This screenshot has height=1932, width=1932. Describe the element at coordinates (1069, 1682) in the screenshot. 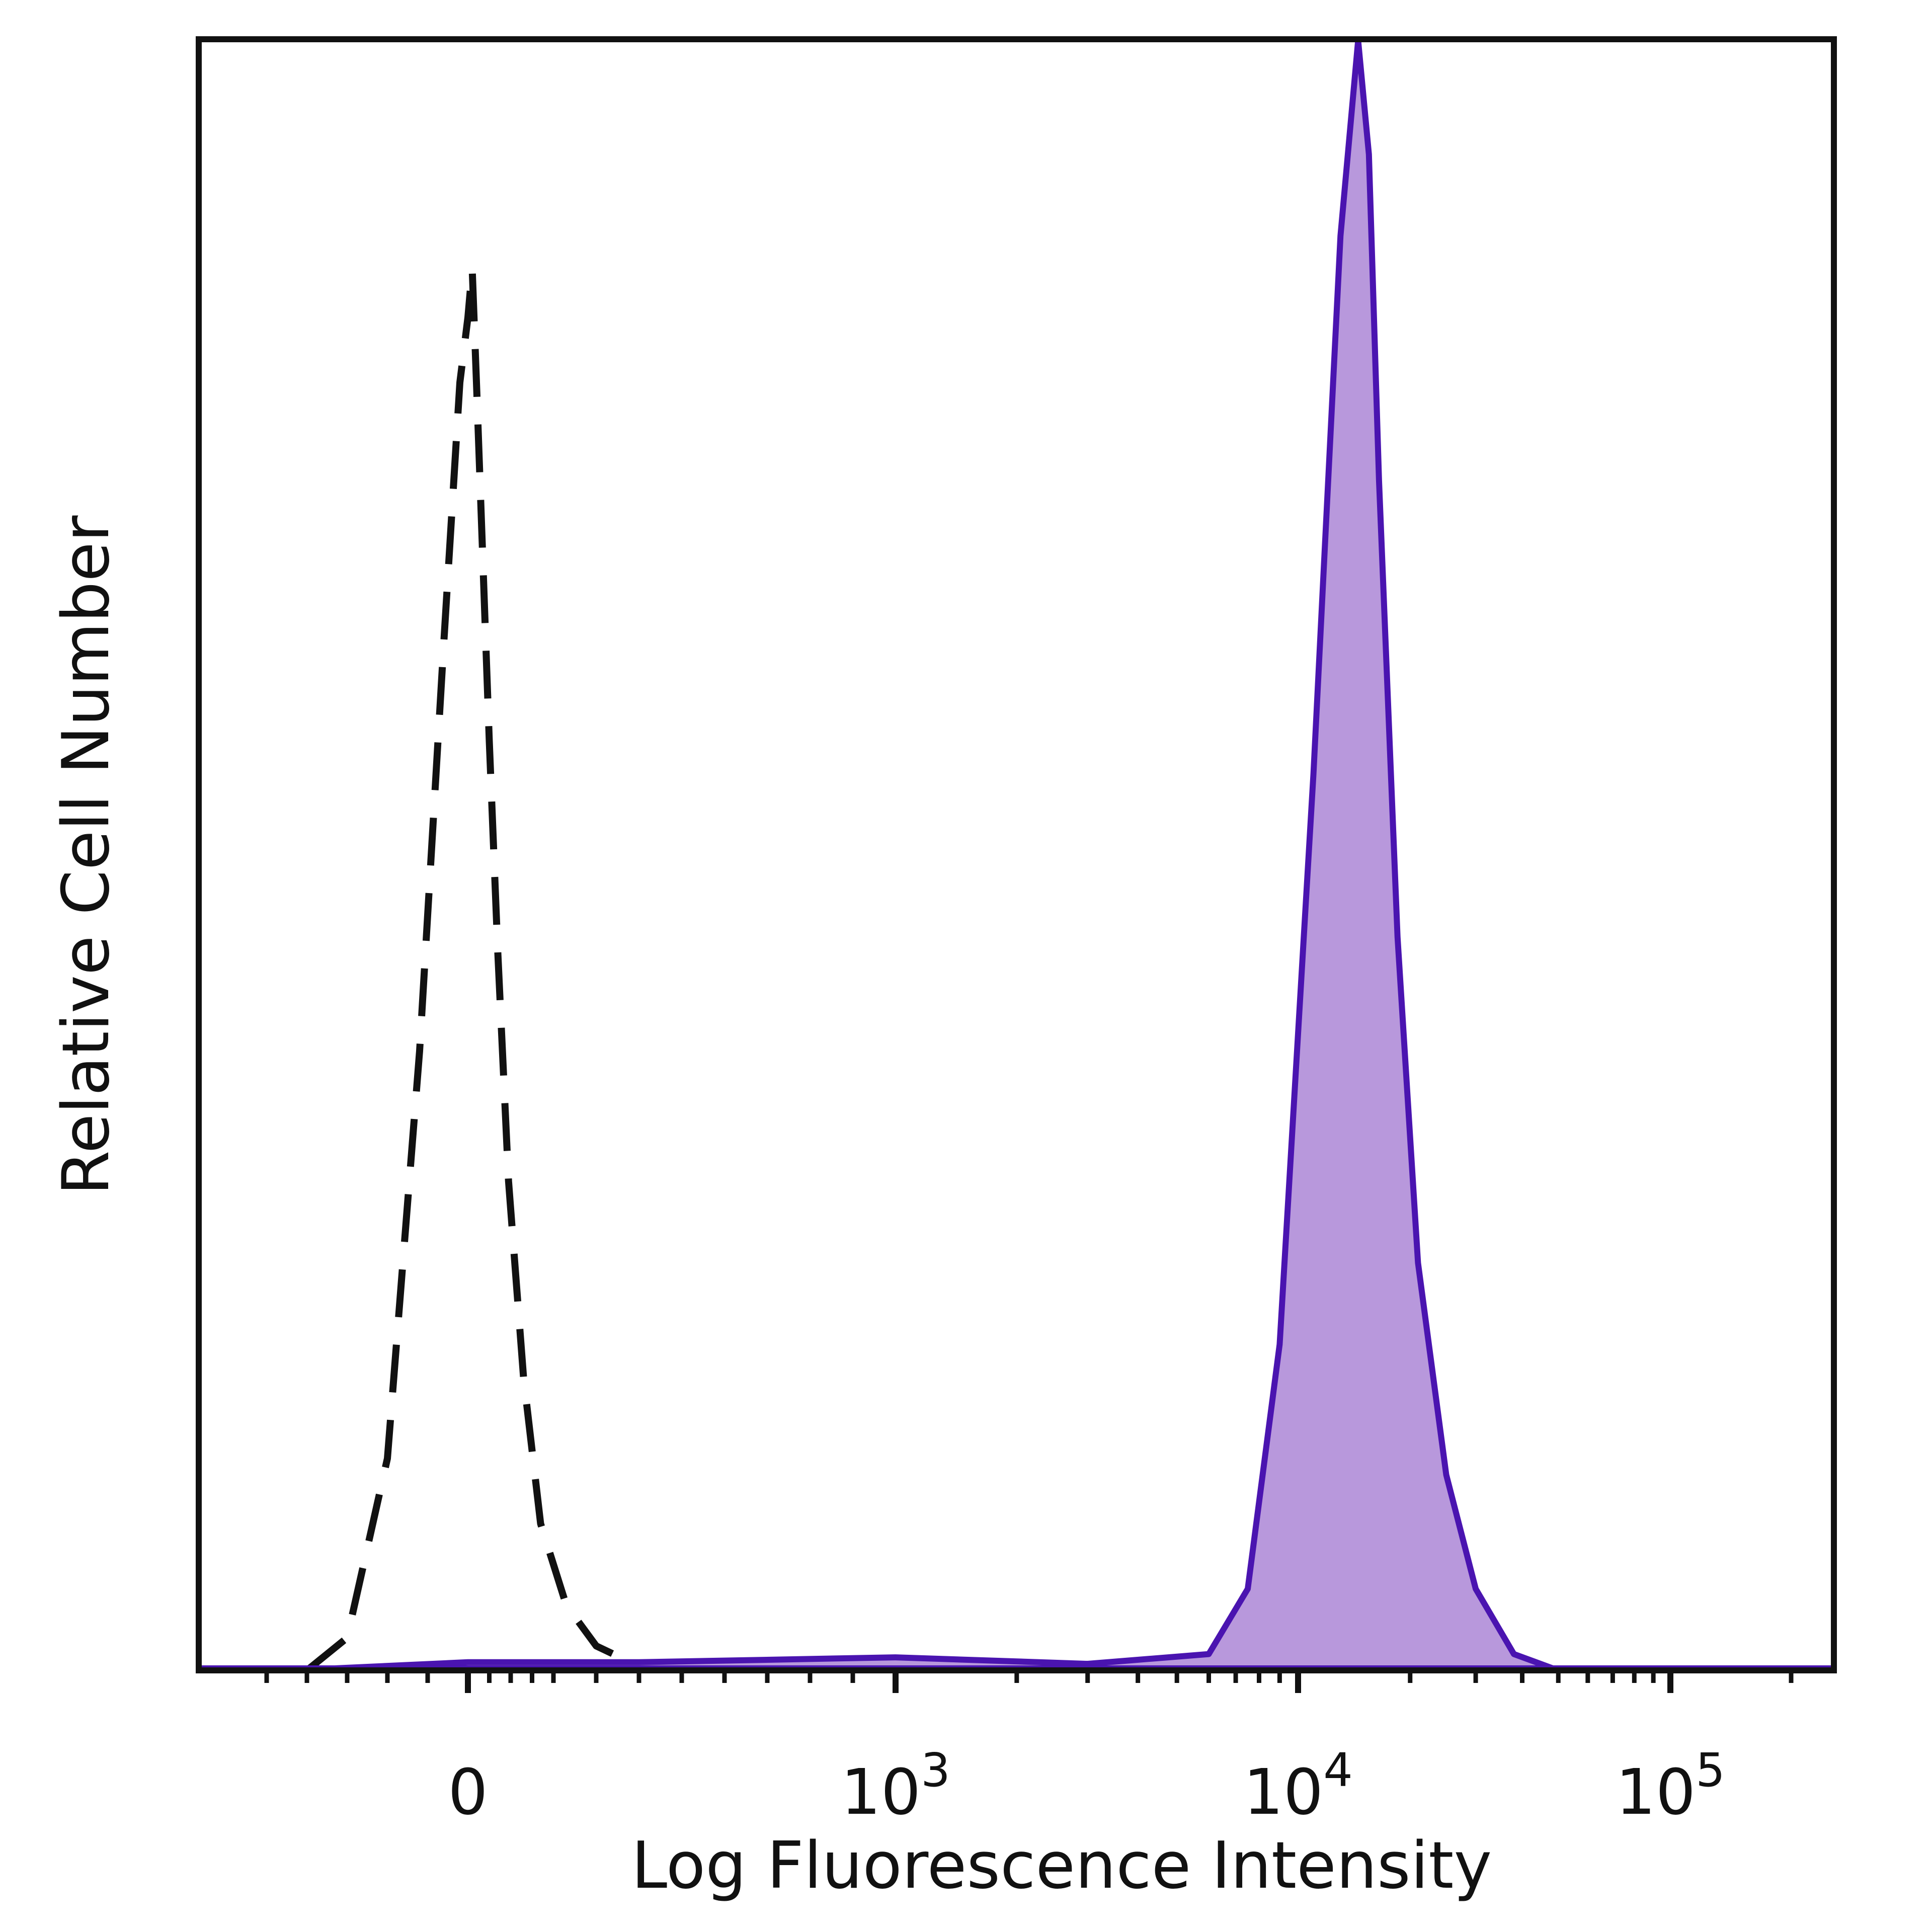

I see `x-major-ticks` at that location.